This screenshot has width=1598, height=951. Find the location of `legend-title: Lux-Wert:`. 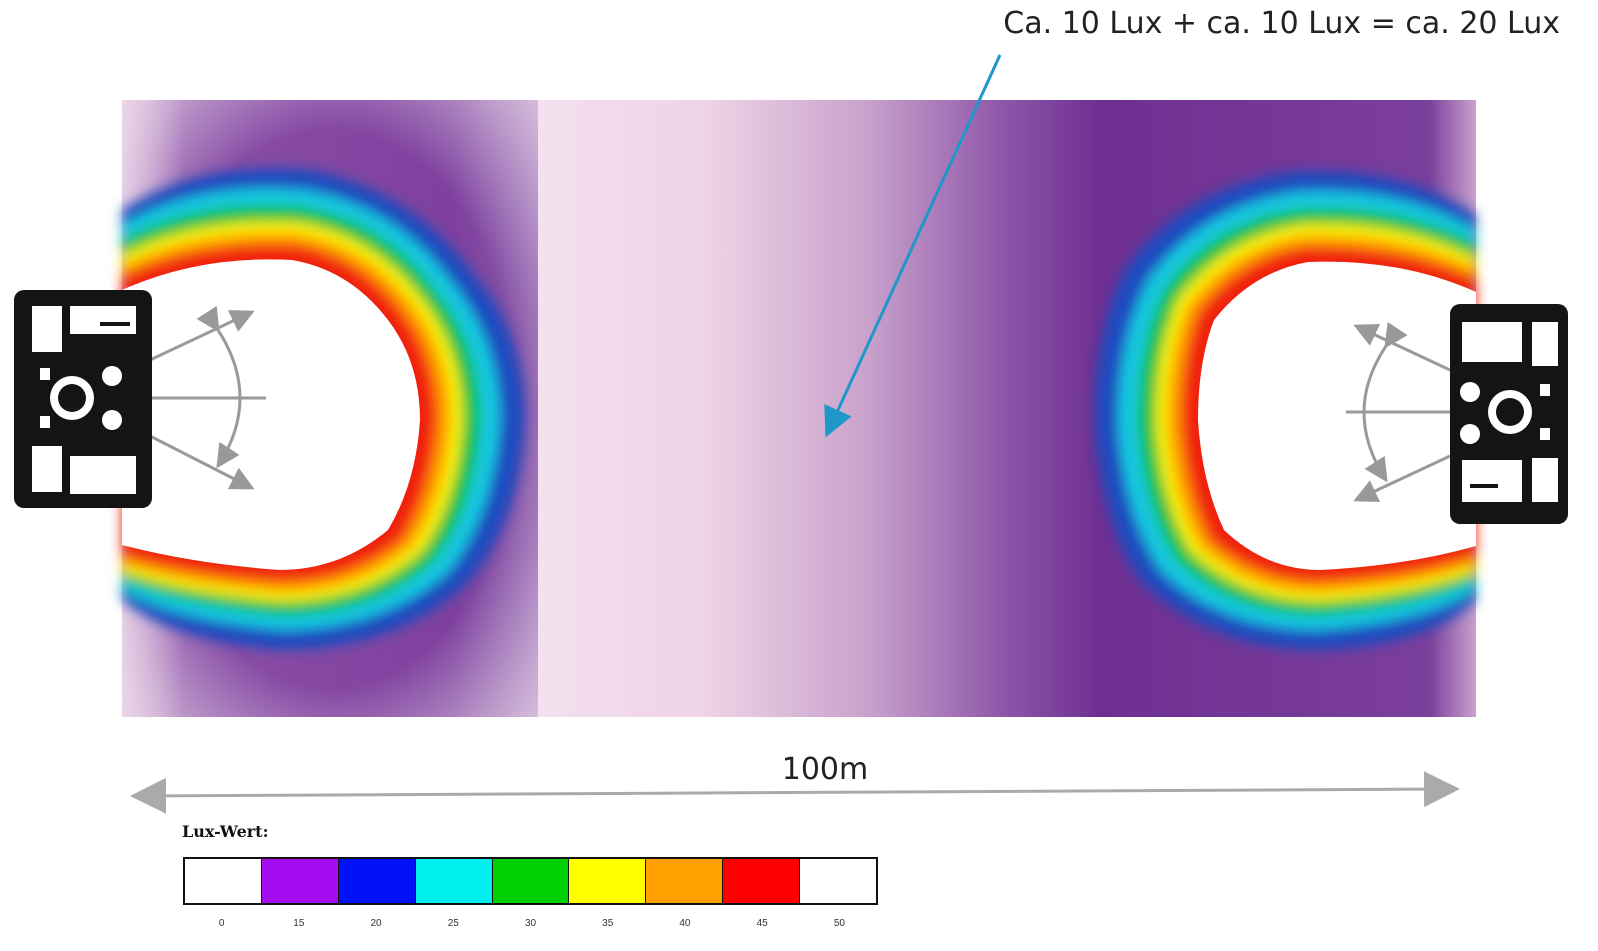

legend-title: Lux-Wert: is located at coordinates (225, 831).